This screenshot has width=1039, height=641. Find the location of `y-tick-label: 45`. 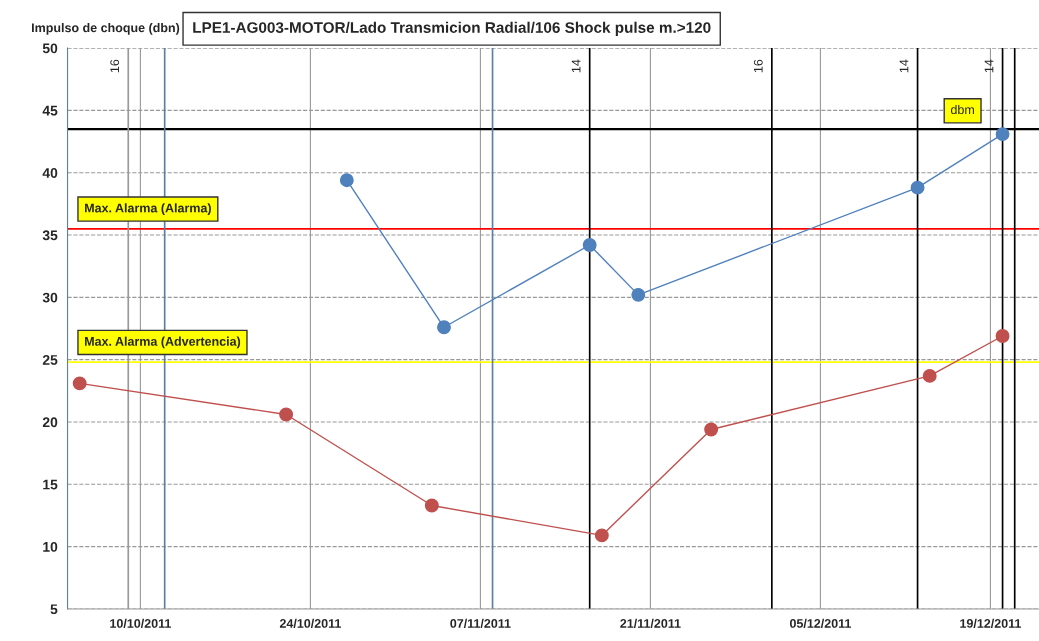

y-tick-label: 45 is located at coordinates (50, 110).